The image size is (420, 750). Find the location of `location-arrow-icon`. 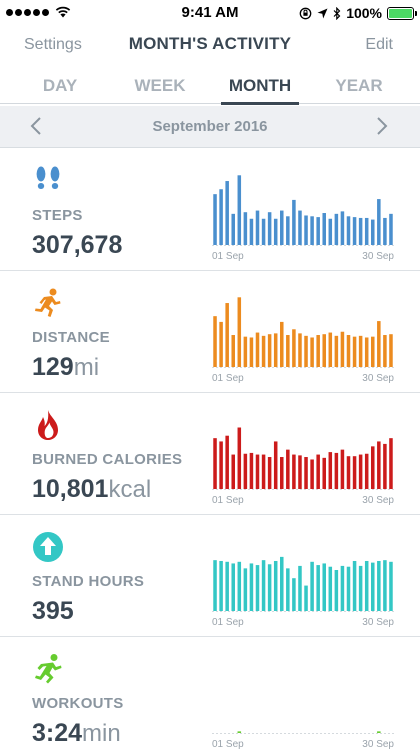

location-arrow-icon is located at coordinates (322, 13).